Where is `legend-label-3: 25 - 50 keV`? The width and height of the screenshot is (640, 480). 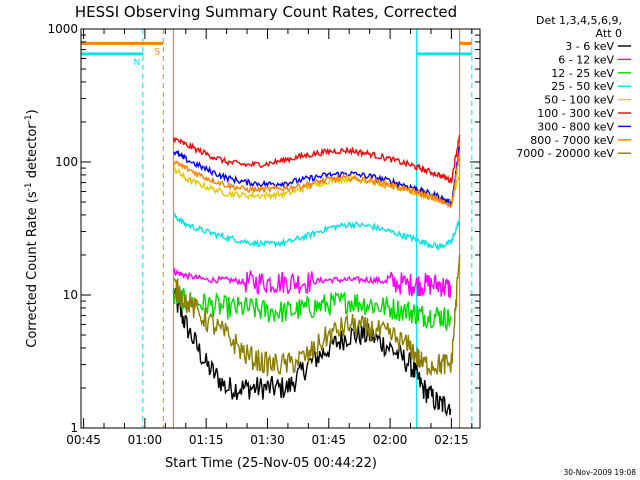 legend-label-3: 25 - 50 keV is located at coordinates (582, 86).